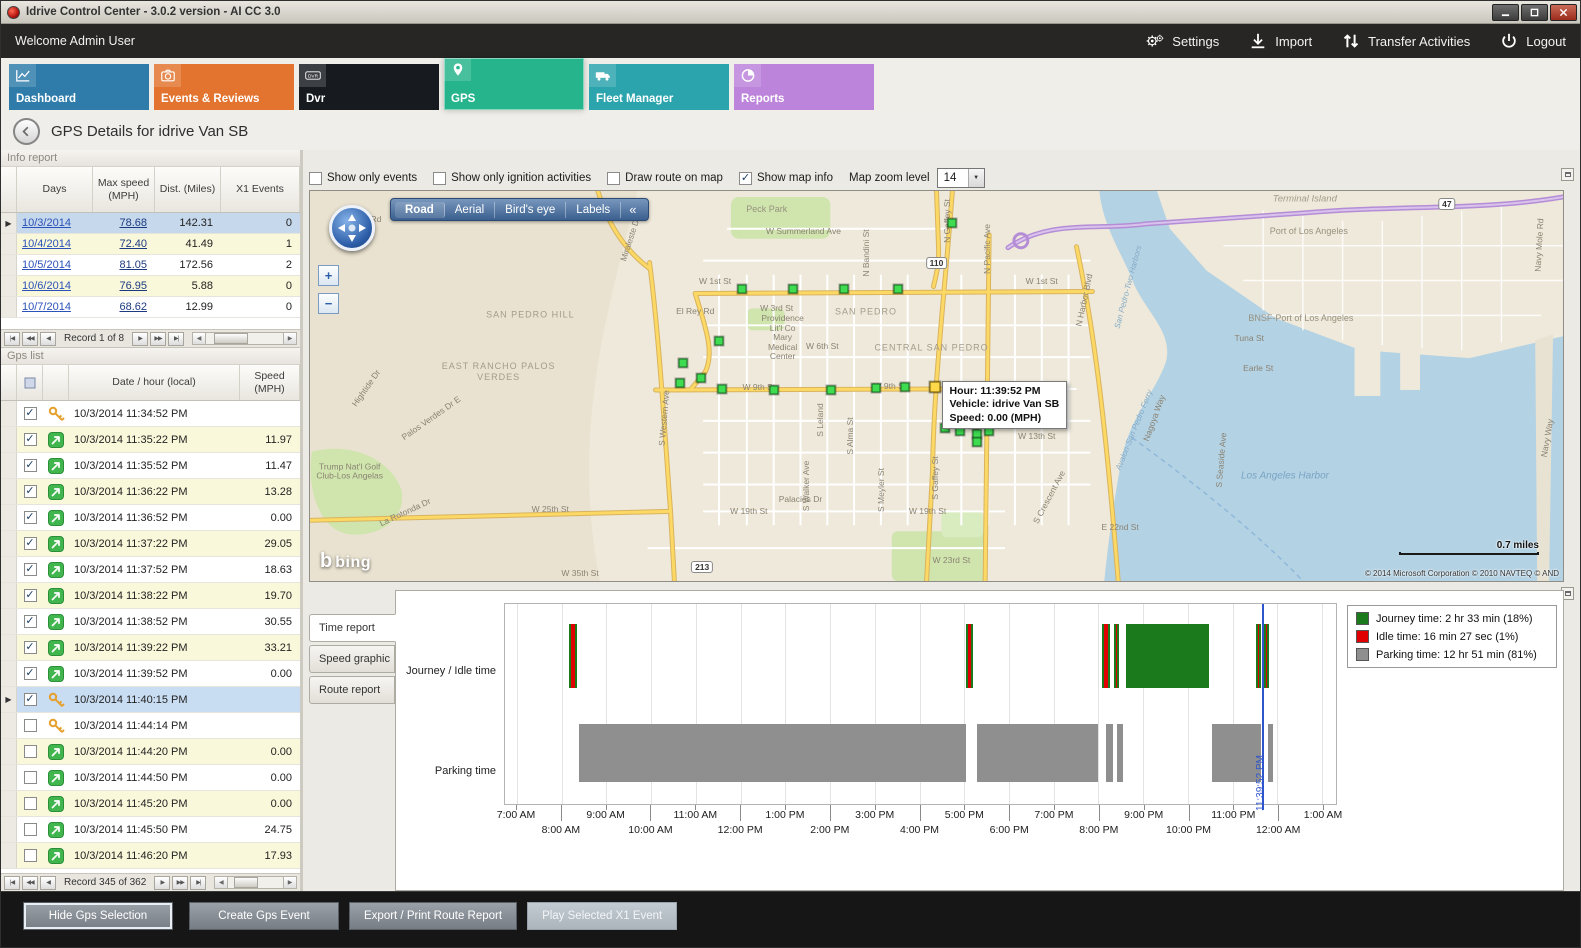 Image resolution: width=1581 pixels, height=948 pixels. I want to click on gps-row: ✓ 10/3/2014 11:34:52 PM, so click(150, 414).